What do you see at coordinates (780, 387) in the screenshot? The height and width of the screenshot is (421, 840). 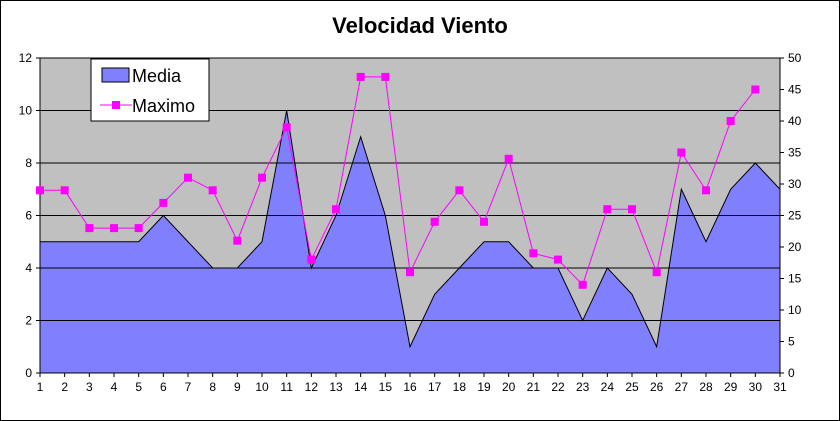 I see `x-tick-label: 31` at bounding box center [780, 387].